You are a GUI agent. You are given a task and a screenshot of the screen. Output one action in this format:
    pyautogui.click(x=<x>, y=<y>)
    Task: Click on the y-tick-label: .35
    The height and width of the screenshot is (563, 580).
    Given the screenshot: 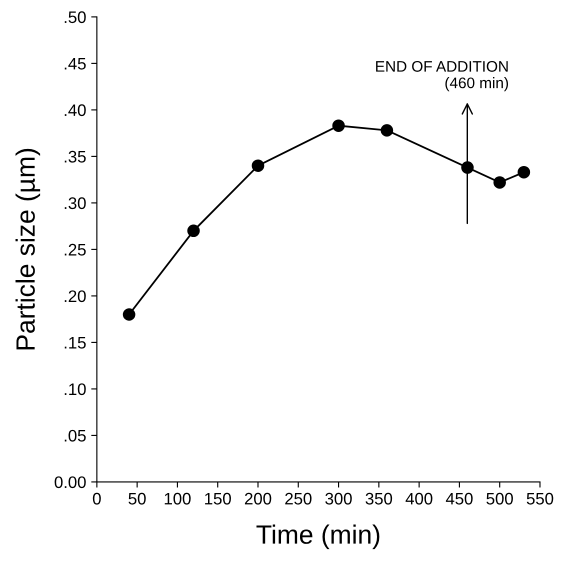 What is the action you would take?
    pyautogui.click(x=75, y=156)
    